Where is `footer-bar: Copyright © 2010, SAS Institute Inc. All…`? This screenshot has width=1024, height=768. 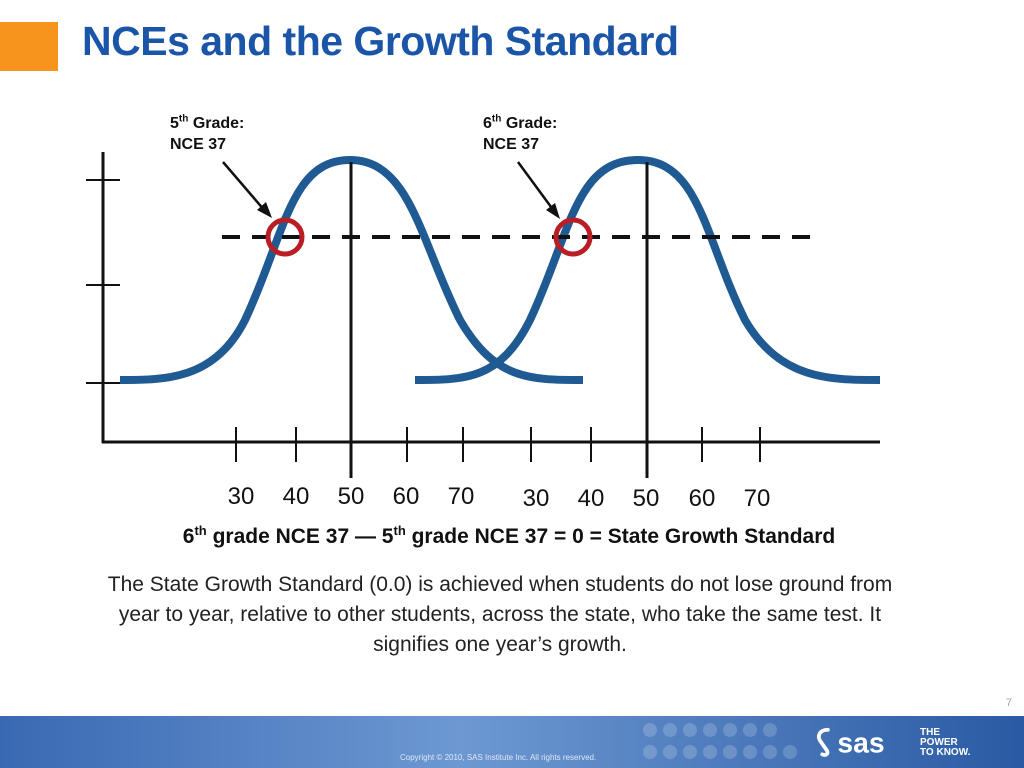
footer-bar: Copyright © 2010, SAS Institute Inc. All… is located at coordinates (512, 742).